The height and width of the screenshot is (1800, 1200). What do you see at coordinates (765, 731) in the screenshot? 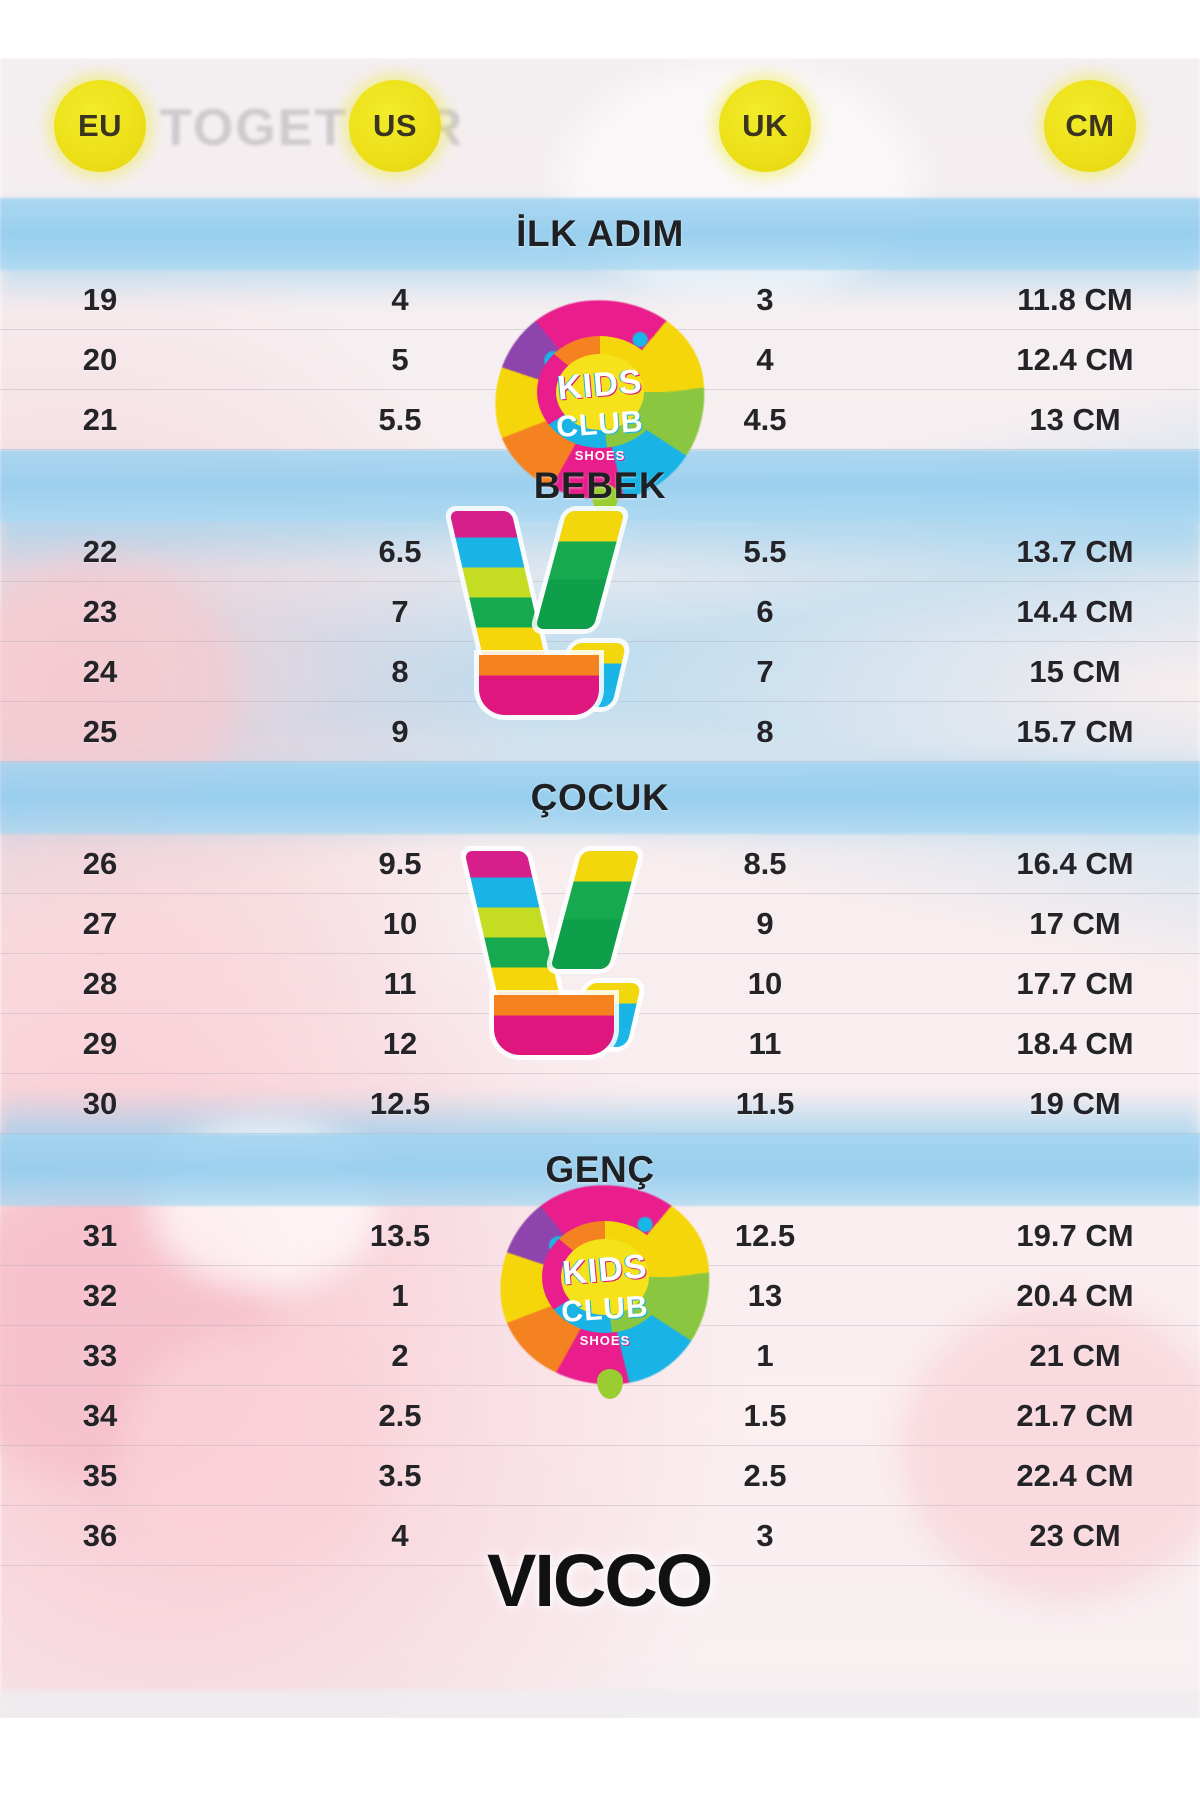
I see `cell-uk: 8` at bounding box center [765, 731].